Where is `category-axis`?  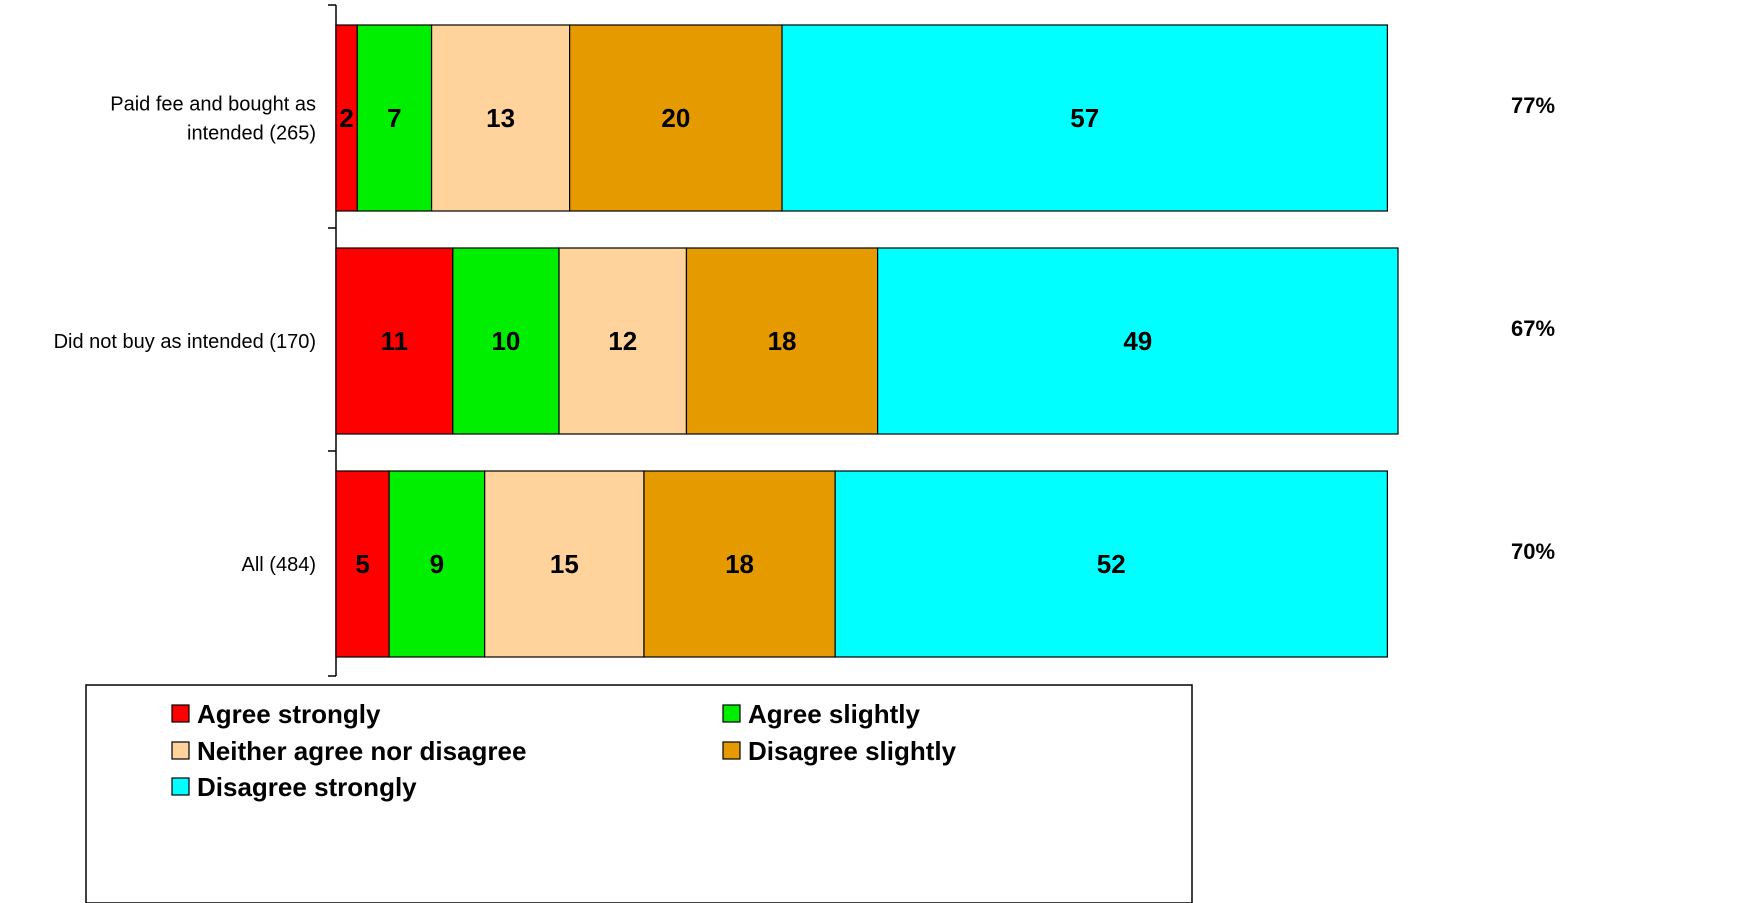
category-axis is located at coordinates (332, 340).